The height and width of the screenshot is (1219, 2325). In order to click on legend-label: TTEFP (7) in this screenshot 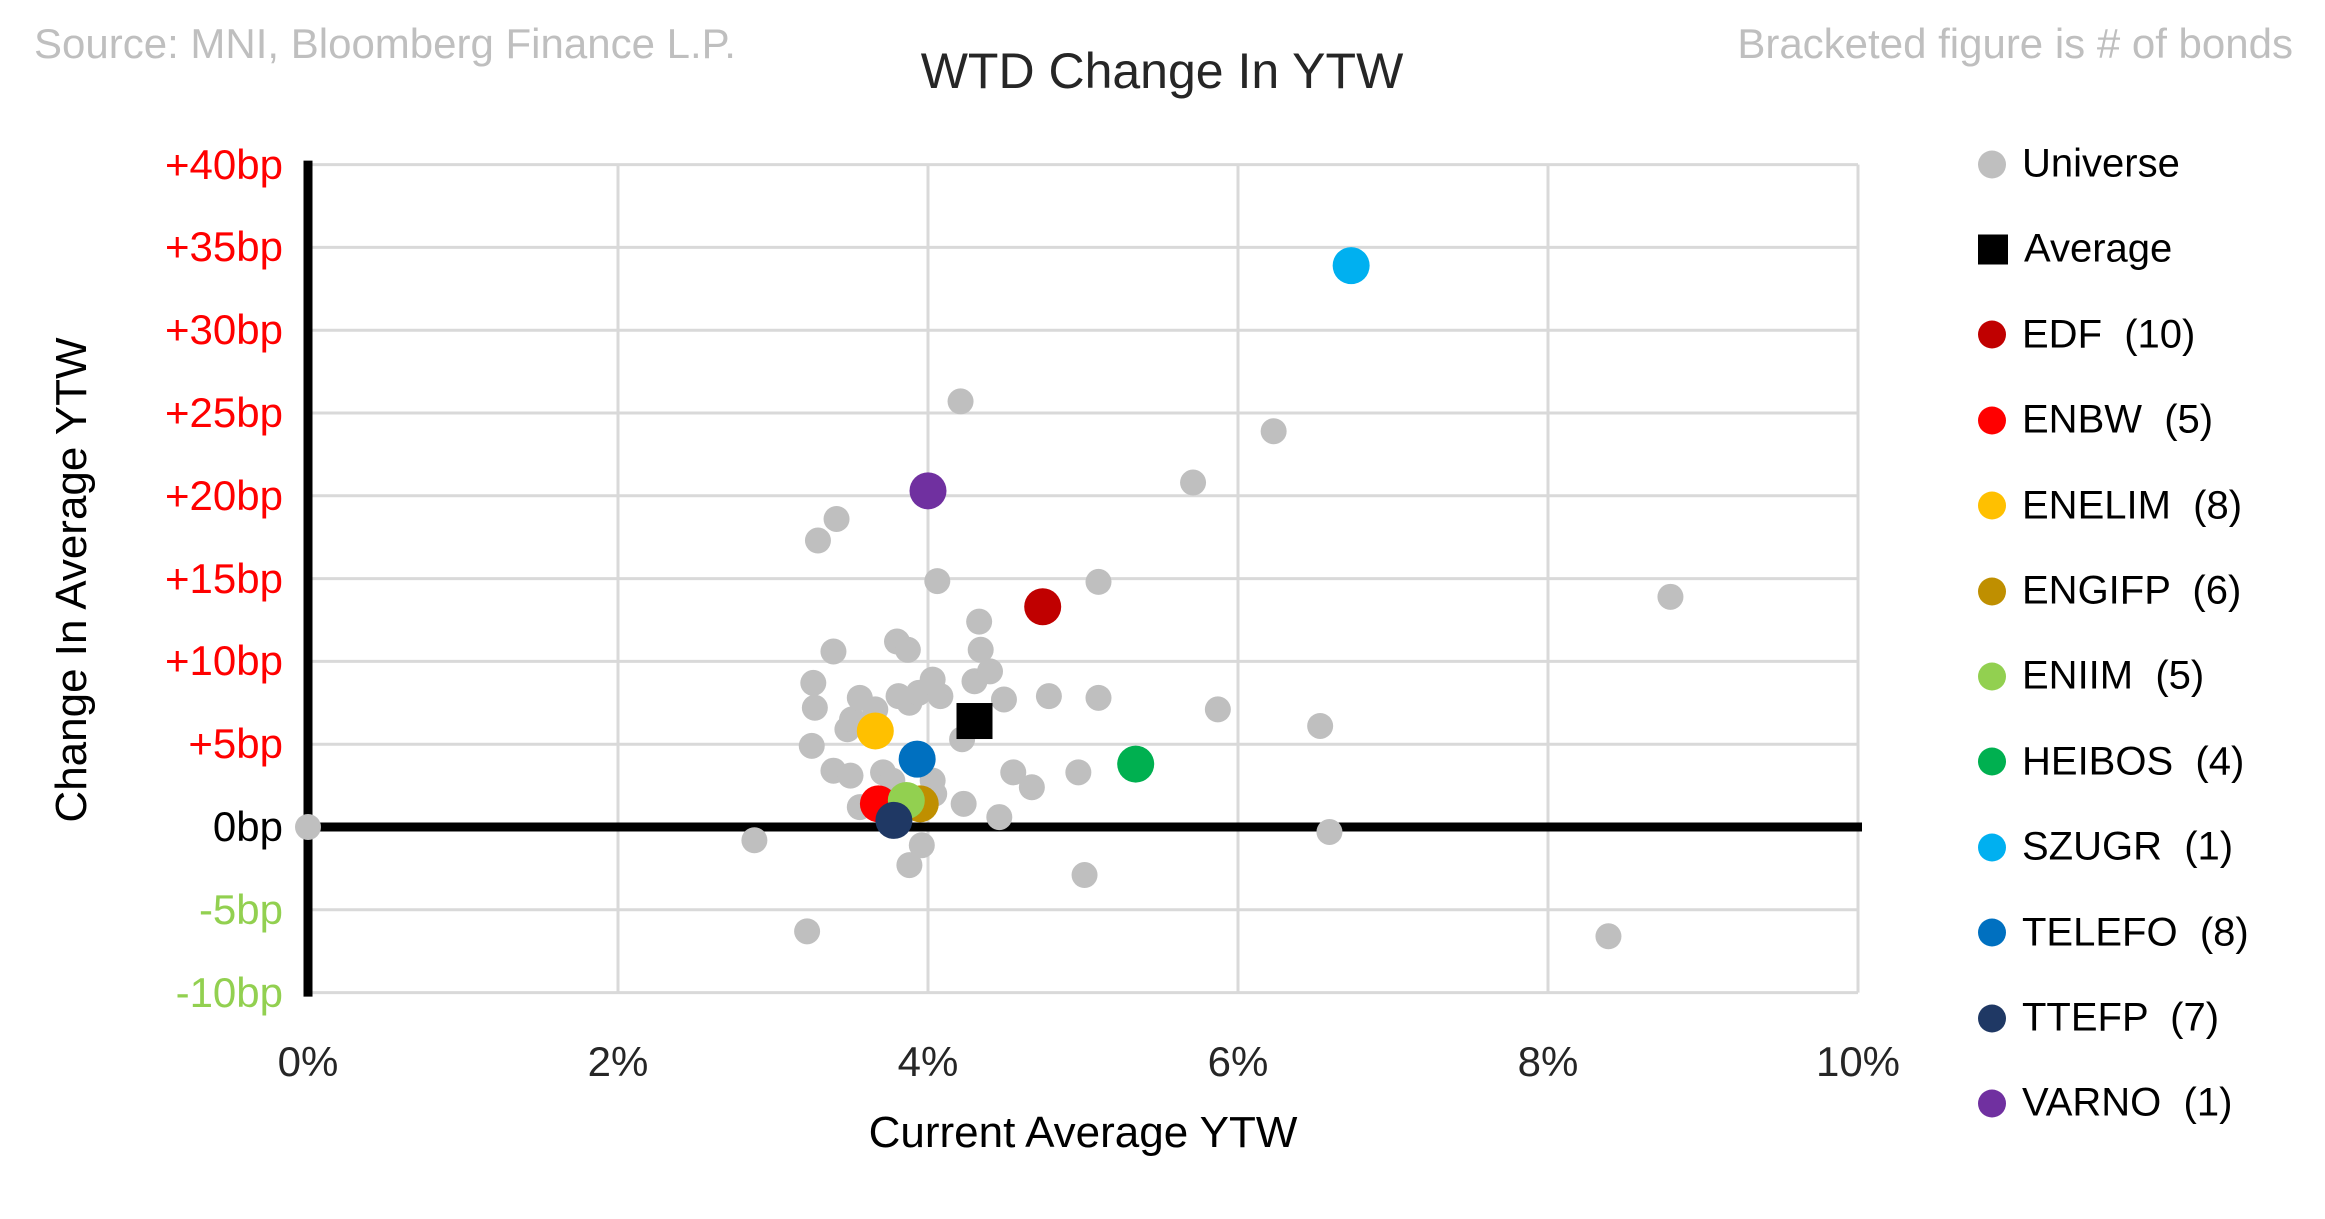, I will do `click(2121, 1017)`.